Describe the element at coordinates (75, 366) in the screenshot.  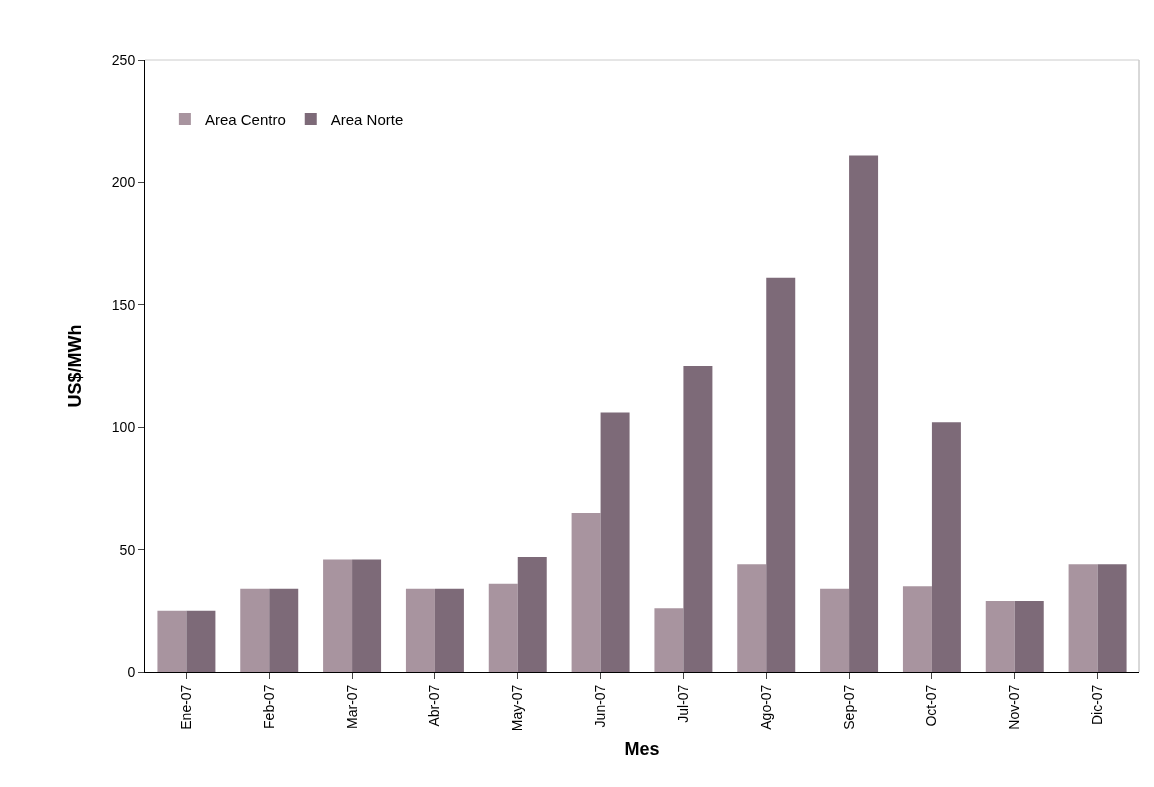
I see `y-axis-title: US$/MWh` at that location.